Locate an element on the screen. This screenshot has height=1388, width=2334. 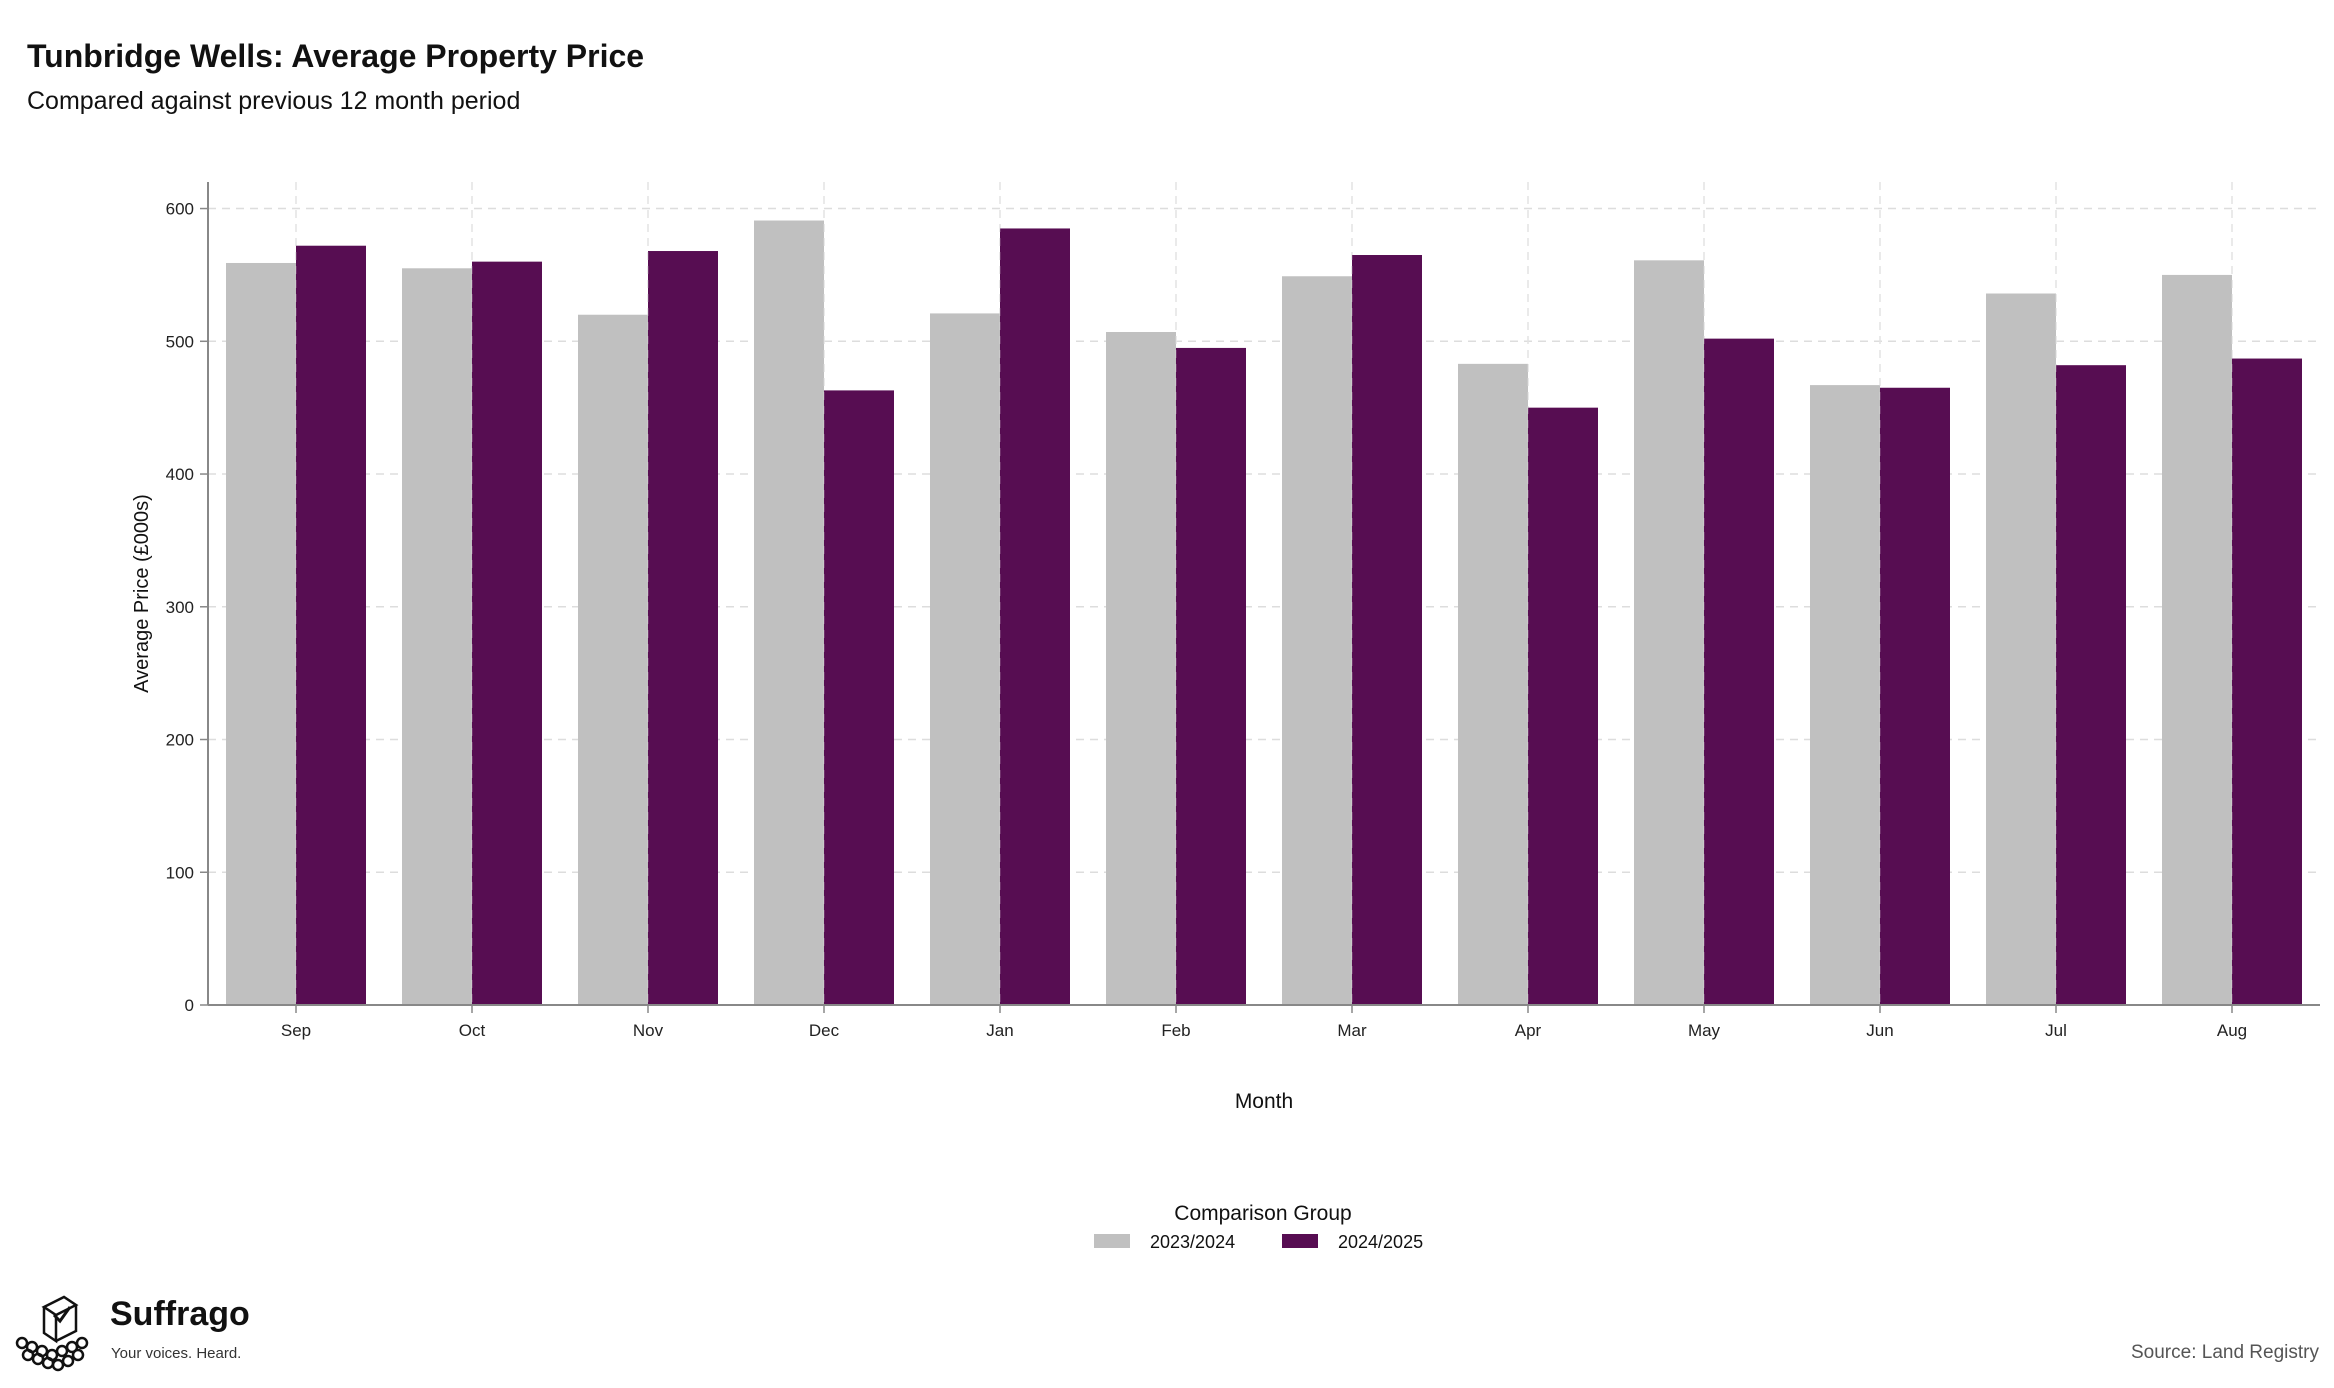
x-tick-label: Jan is located at coordinates (999, 1030).